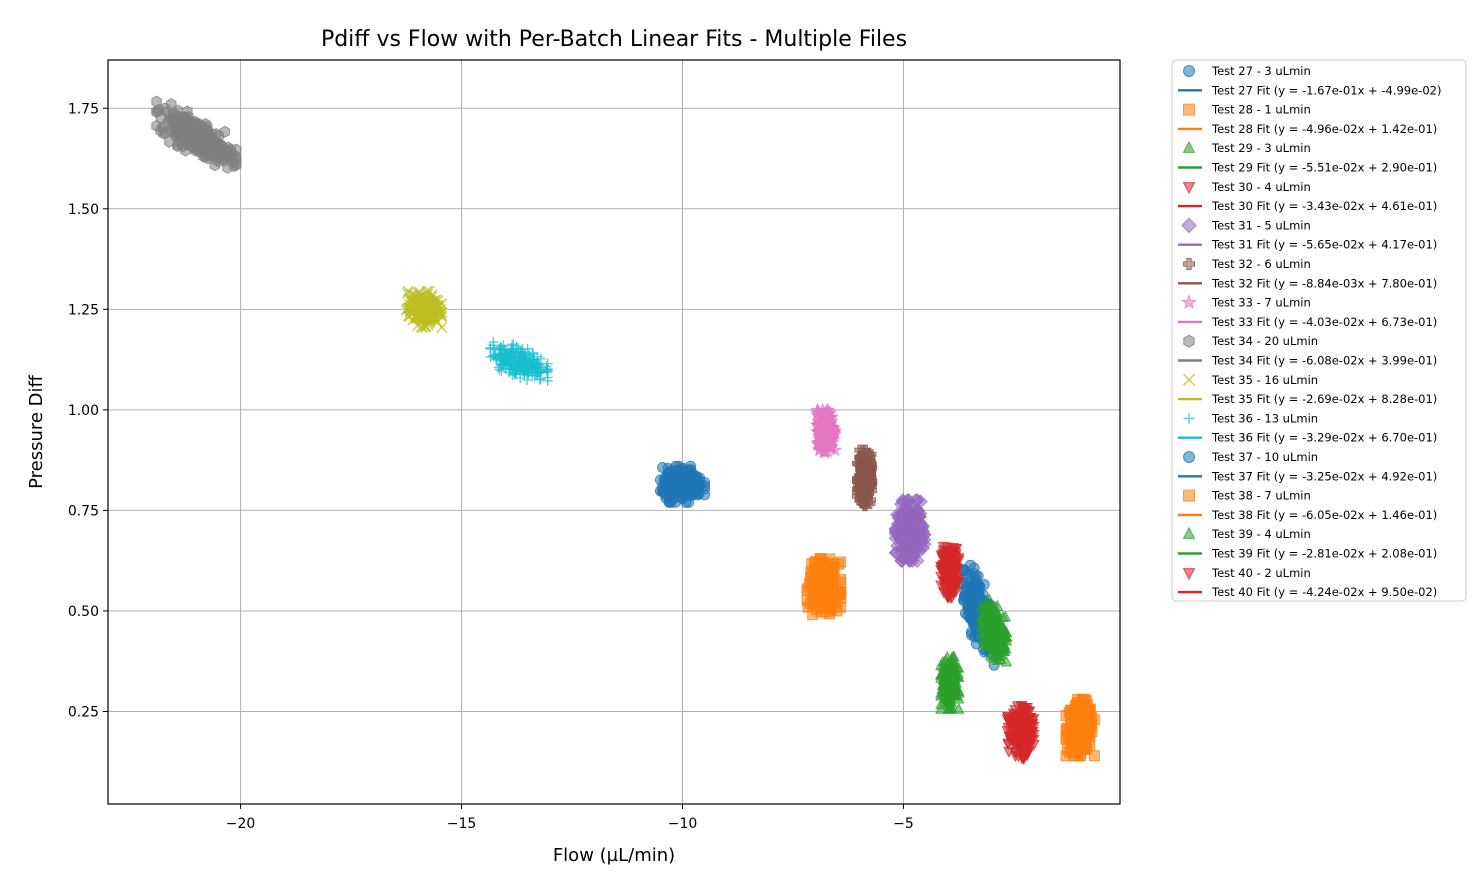 The width and height of the screenshot is (1479, 880). I want to click on x-tick-label: −15, so click(462, 824).